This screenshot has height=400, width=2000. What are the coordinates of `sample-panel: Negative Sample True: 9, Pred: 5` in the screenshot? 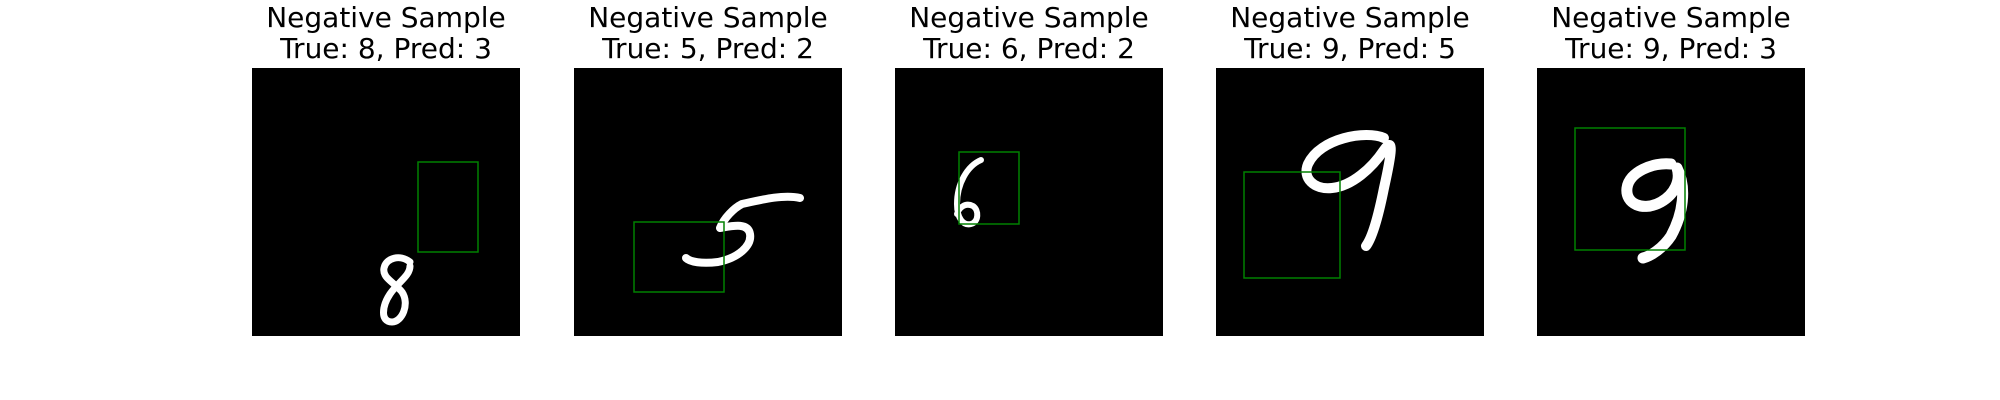 It's located at (1350, 170).